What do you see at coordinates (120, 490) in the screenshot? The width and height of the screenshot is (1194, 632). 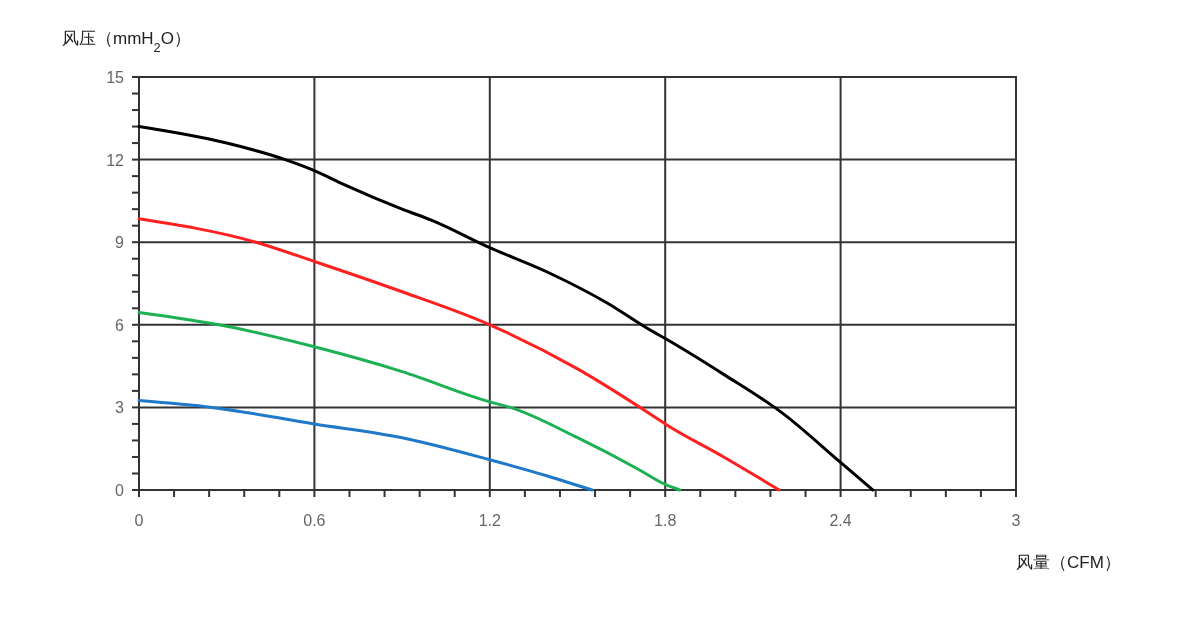 I see `y-tick-label: 0` at bounding box center [120, 490].